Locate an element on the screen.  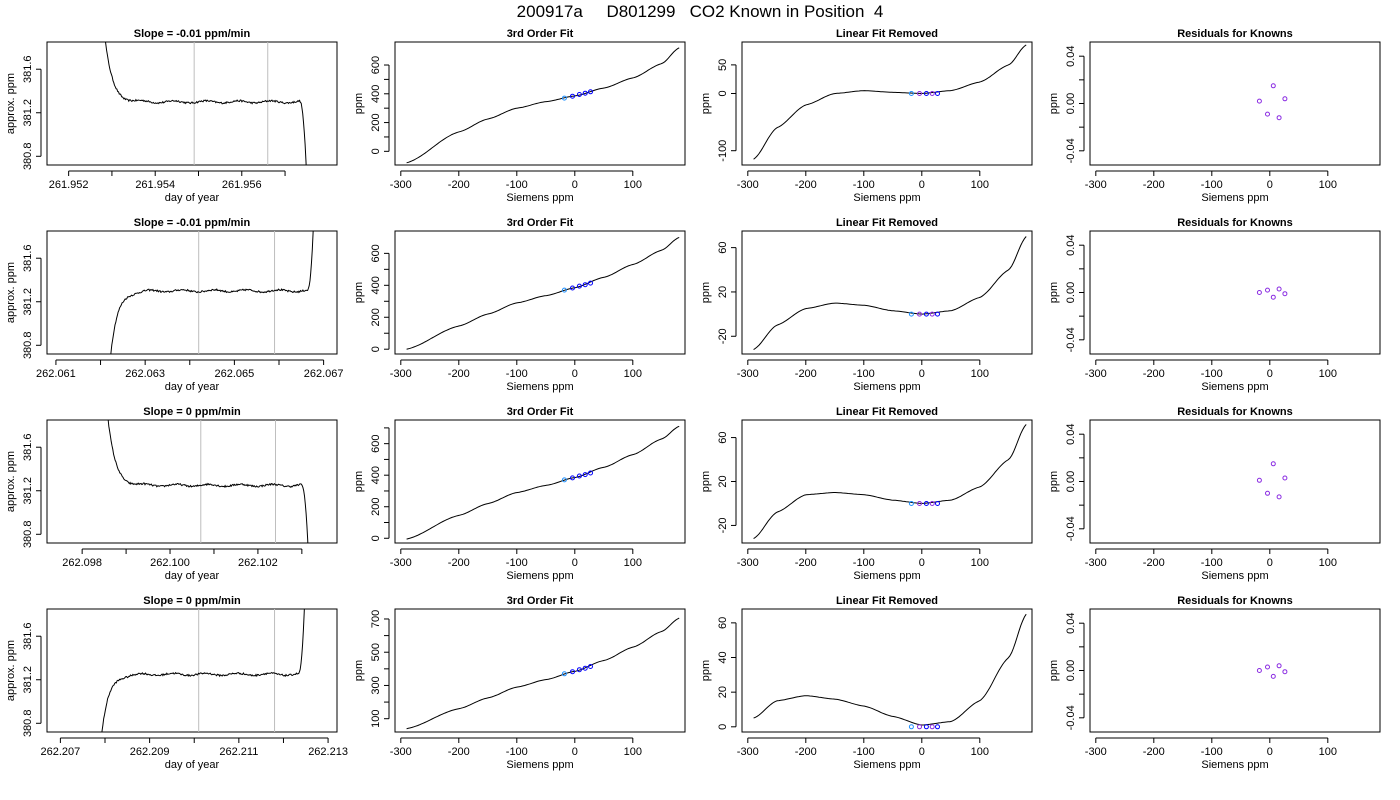
x-axis-label: day of year is located at coordinates (192, 765).